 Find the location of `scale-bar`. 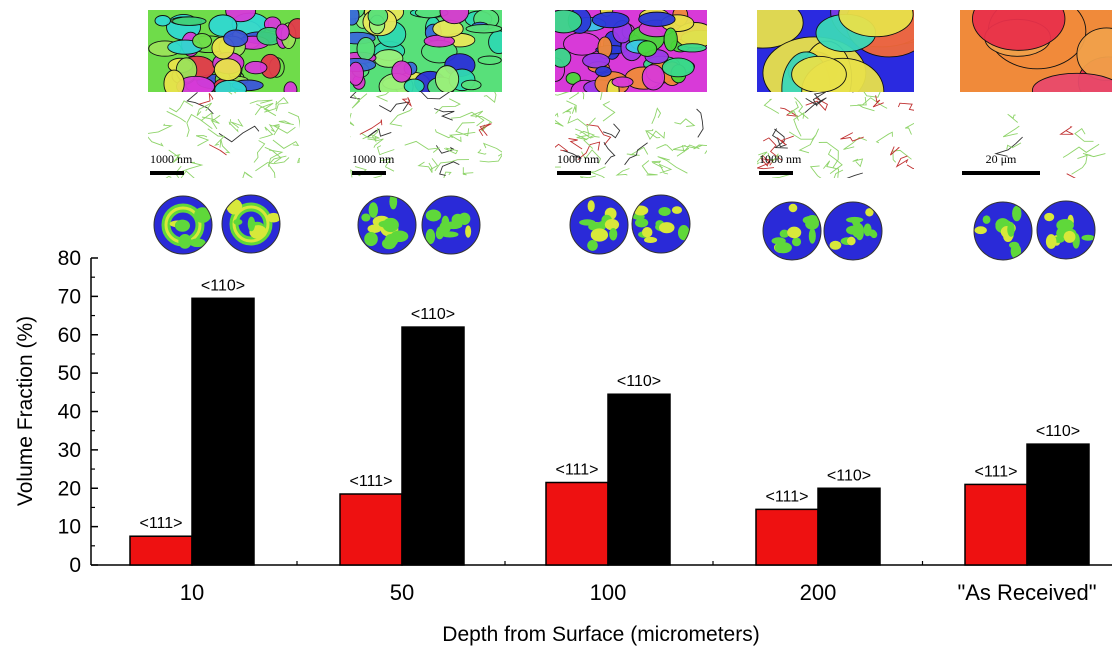

scale-bar is located at coordinates (1001, 173).